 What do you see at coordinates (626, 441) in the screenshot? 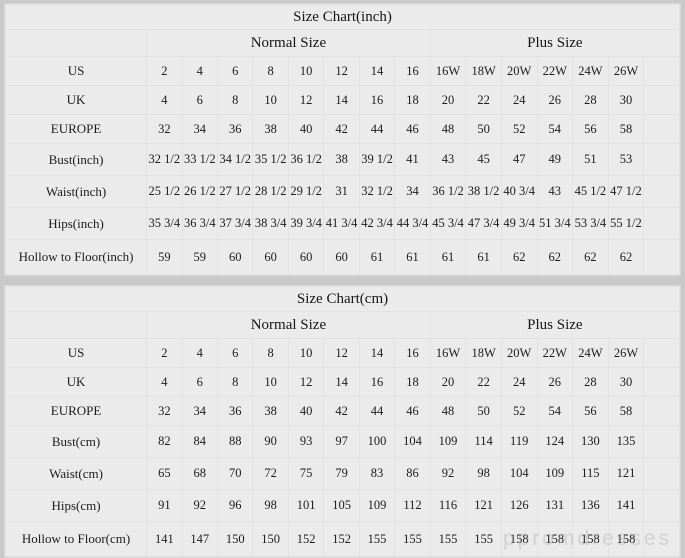
I see `table-cell: 135` at bounding box center [626, 441].